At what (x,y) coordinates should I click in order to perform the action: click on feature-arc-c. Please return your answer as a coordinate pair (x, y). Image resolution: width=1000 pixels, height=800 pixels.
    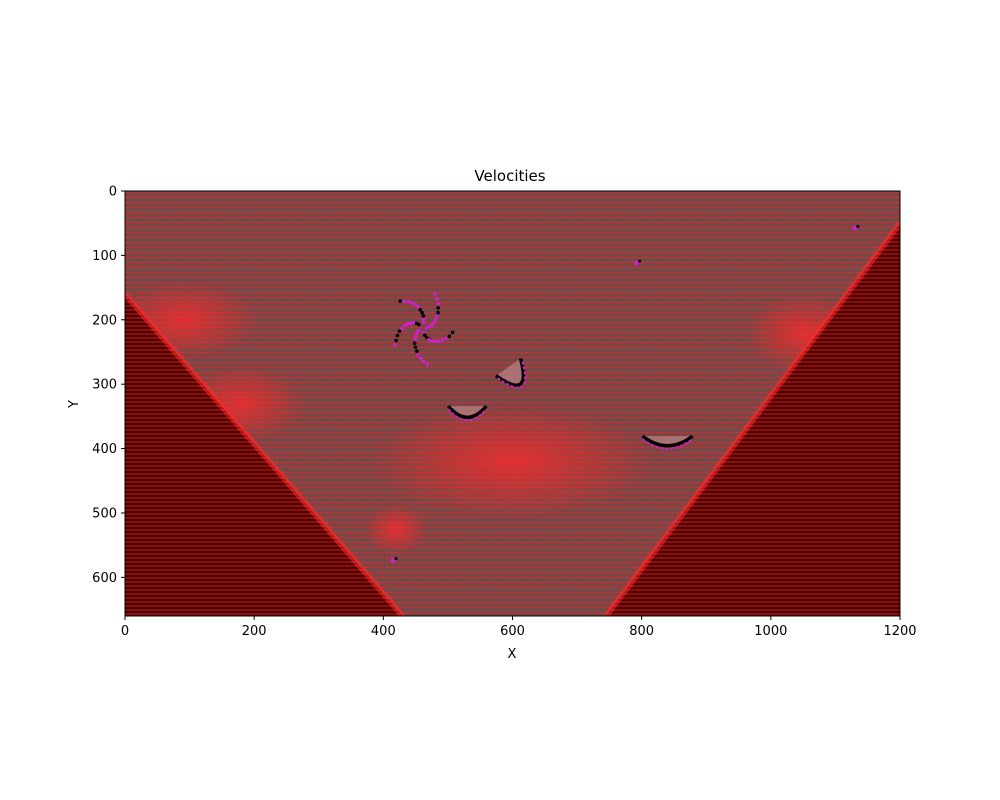
    Looking at the image, I should click on (510, 373).